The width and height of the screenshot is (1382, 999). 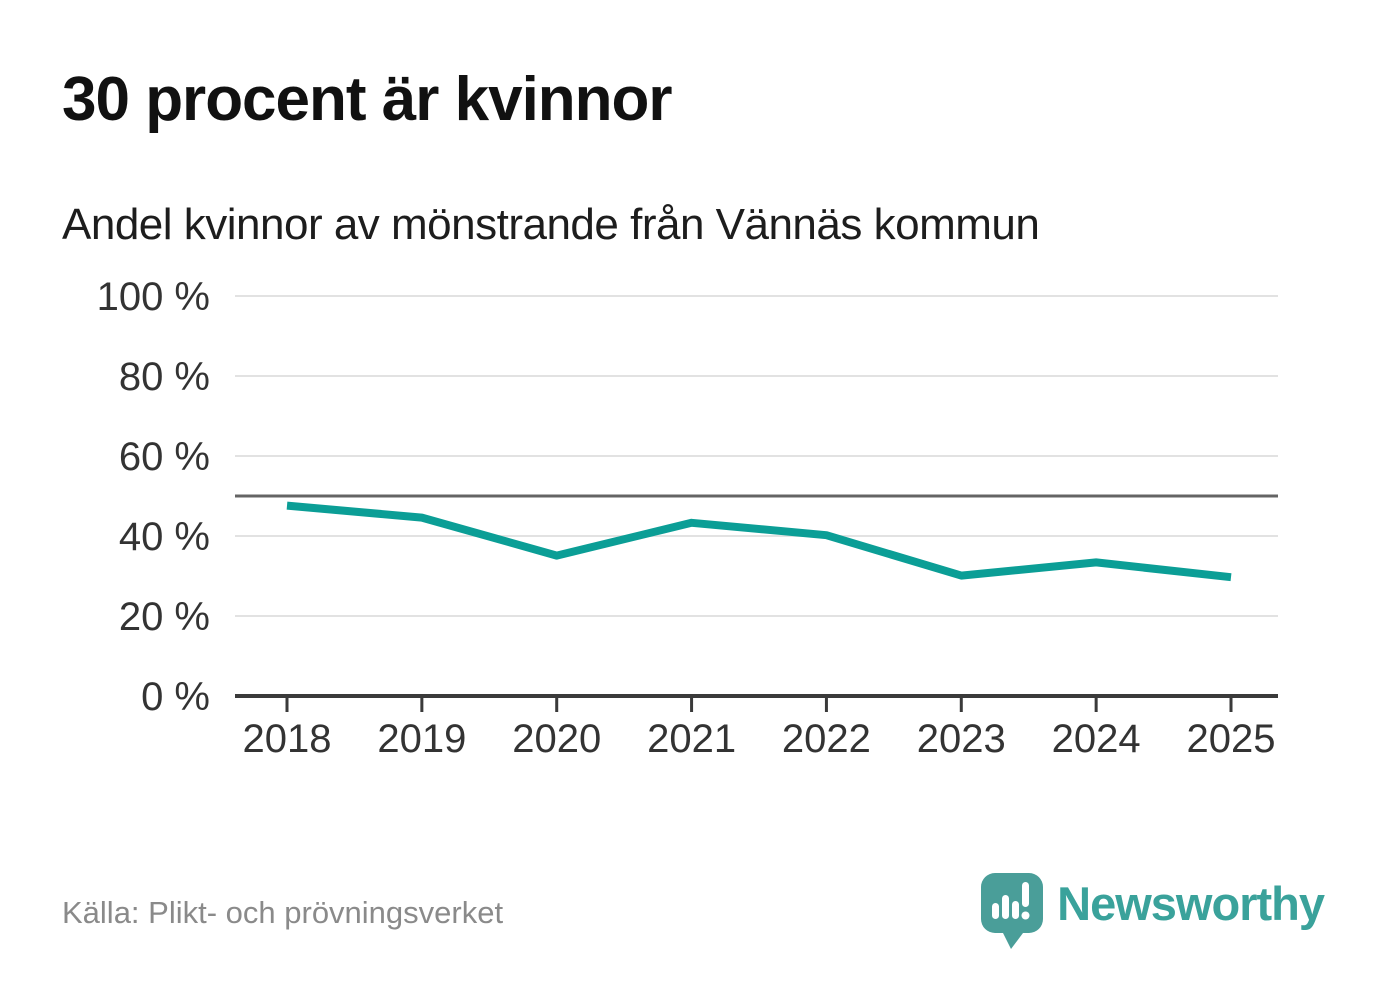 What do you see at coordinates (175, 697) in the screenshot?
I see `y-tick-label: 0 %` at bounding box center [175, 697].